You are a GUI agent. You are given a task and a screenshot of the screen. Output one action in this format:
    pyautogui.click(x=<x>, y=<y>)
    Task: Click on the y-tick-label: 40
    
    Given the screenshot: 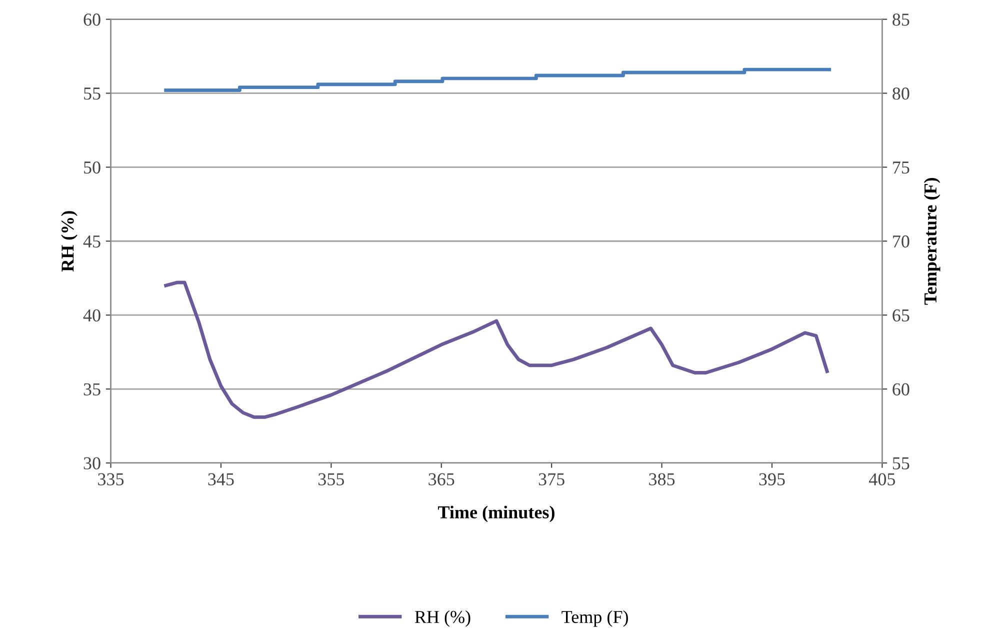 What is the action you would take?
    pyautogui.click(x=91, y=315)
    